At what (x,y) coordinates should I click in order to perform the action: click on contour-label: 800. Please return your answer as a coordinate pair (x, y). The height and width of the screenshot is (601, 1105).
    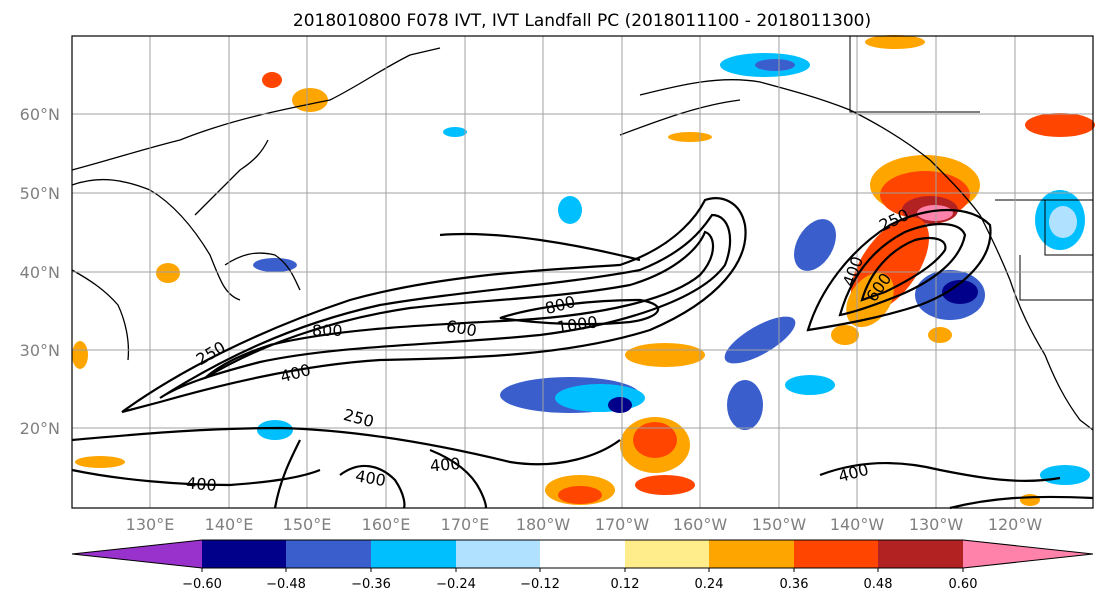
    Looking at the image, I should click on (327, 330).